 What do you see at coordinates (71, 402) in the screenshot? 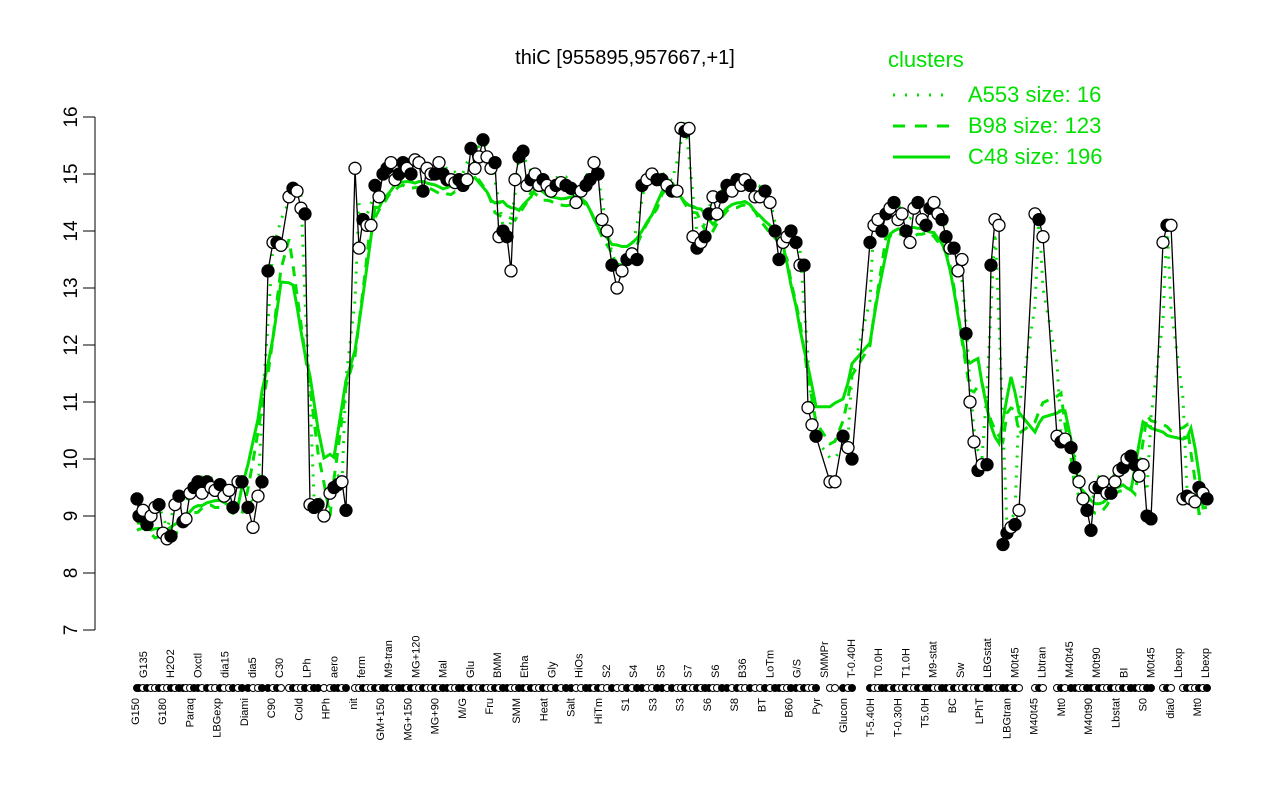
I see `y-tick-label: 11` at bounding box center [71, 402].